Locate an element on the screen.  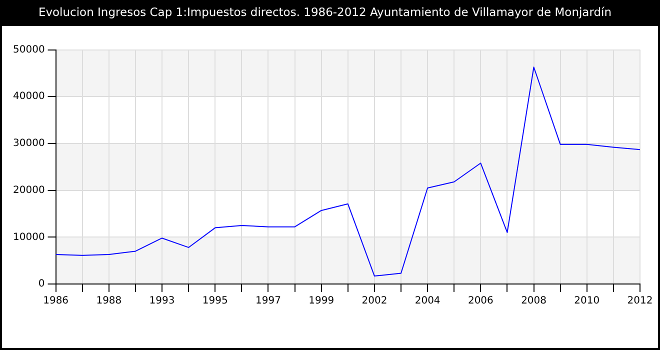
x-tick-label: 1986 is located at coordinates (56, 301).